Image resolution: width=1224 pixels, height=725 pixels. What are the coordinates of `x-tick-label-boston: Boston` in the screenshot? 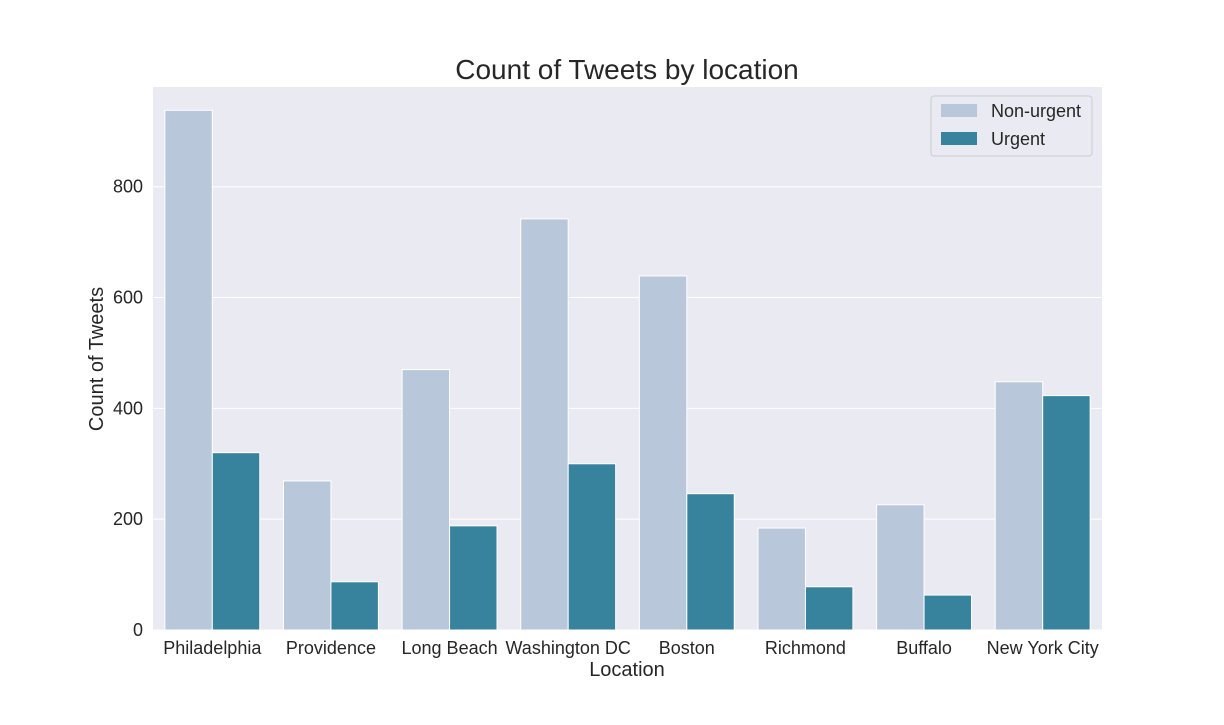 It's located at (687, 648).